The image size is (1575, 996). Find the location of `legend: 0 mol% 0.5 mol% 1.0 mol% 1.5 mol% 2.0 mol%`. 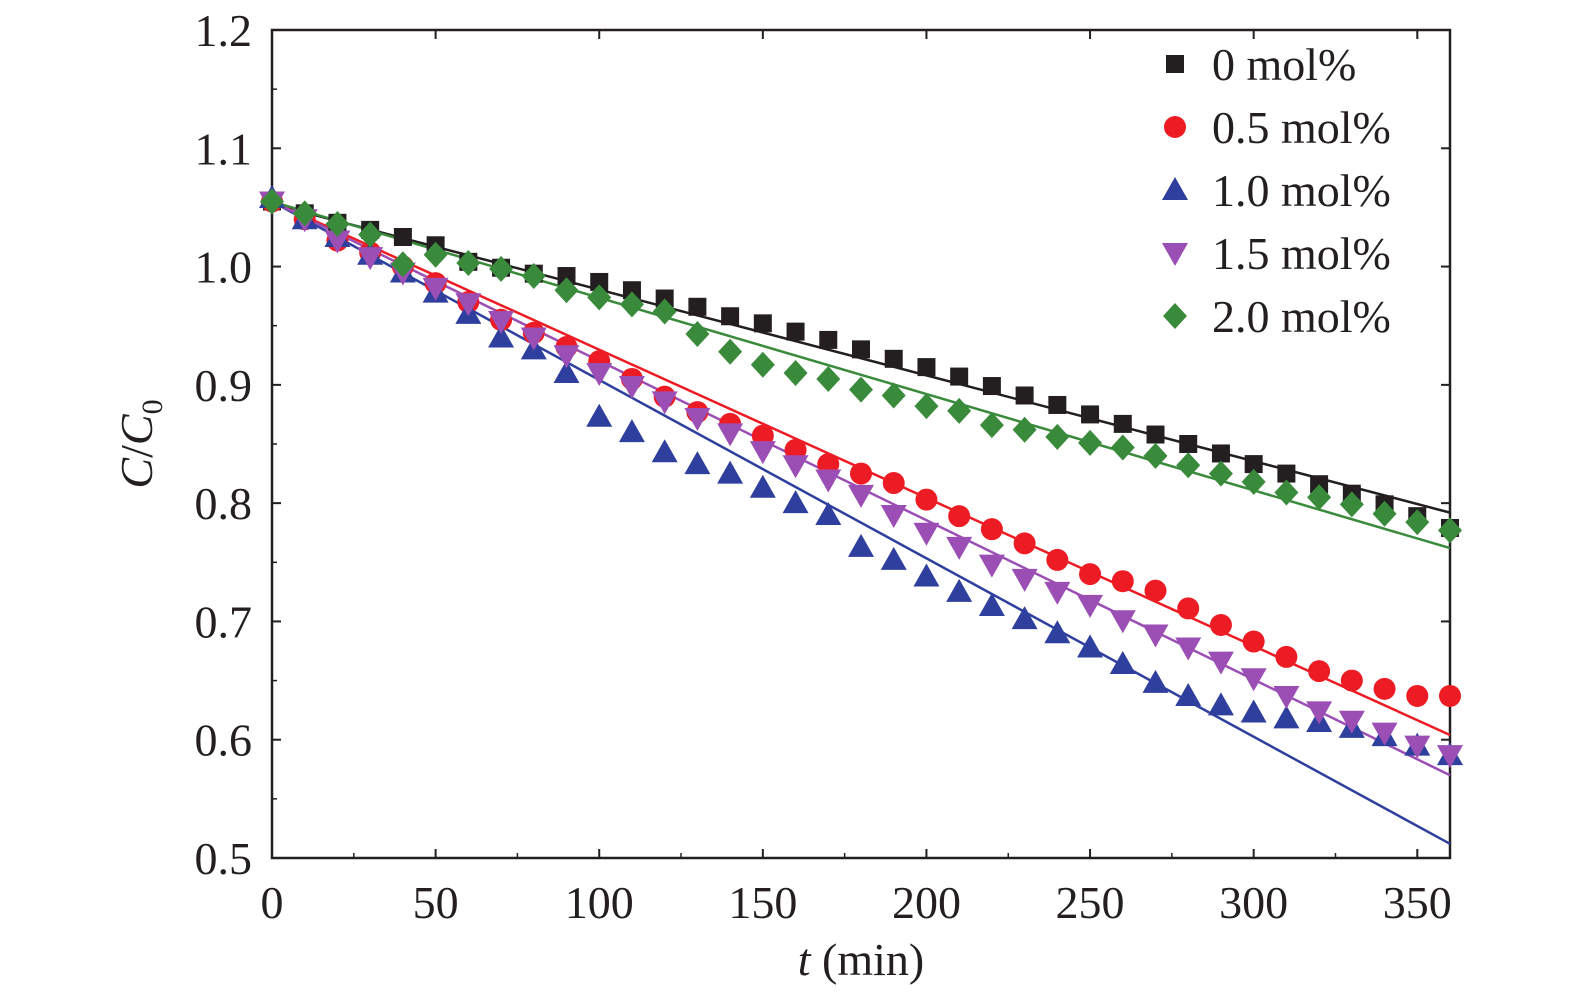

legend: 0 mol% 0.5 mol% 1.0 mol% 1.5 mol% 2.0 mol% is located at coordinates (1276, 190).